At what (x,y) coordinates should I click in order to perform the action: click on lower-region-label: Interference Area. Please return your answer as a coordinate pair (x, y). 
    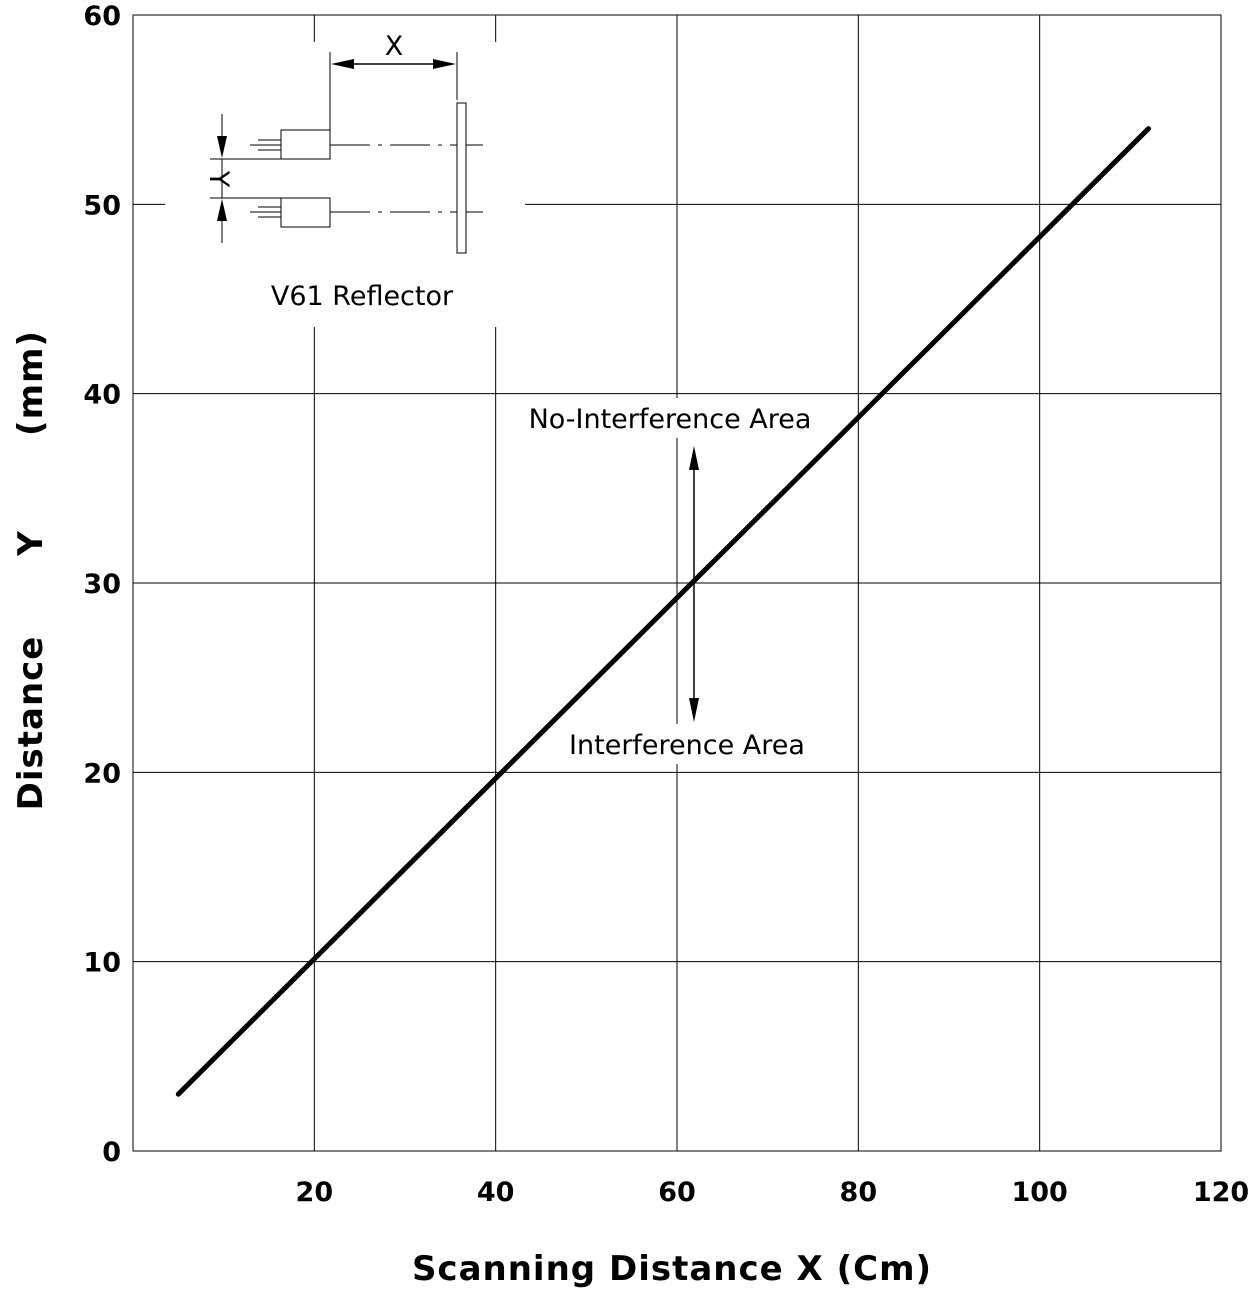
    Looking at the image, I should click on (687, 745).